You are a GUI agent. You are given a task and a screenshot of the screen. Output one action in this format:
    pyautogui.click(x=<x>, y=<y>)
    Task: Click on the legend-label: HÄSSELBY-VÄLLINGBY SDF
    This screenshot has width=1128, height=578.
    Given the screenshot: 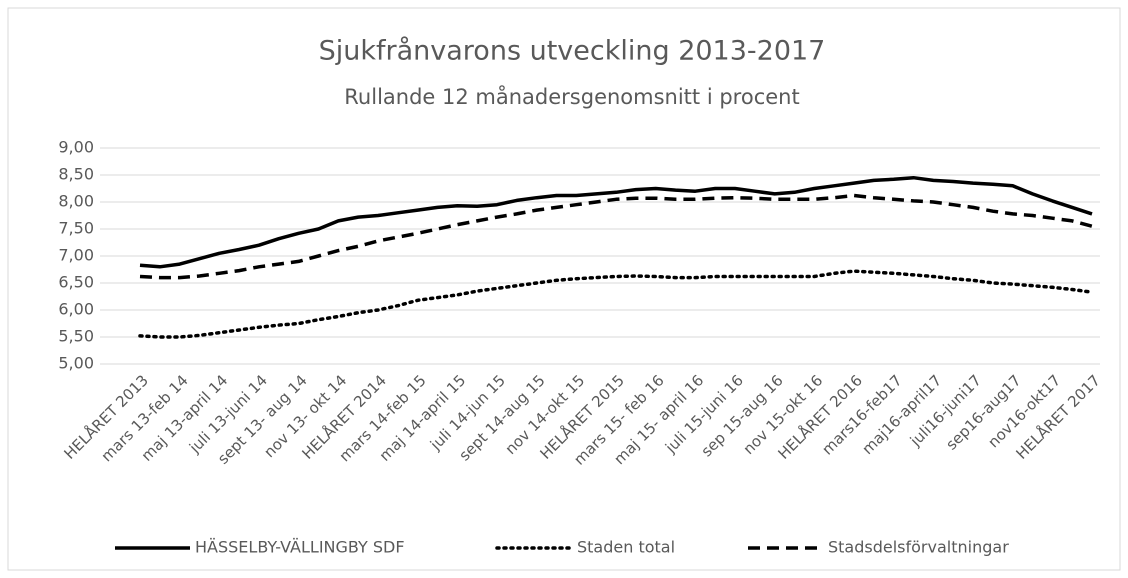 What is the action you would take?
    pyautogui.click(x=300, y=547)
    